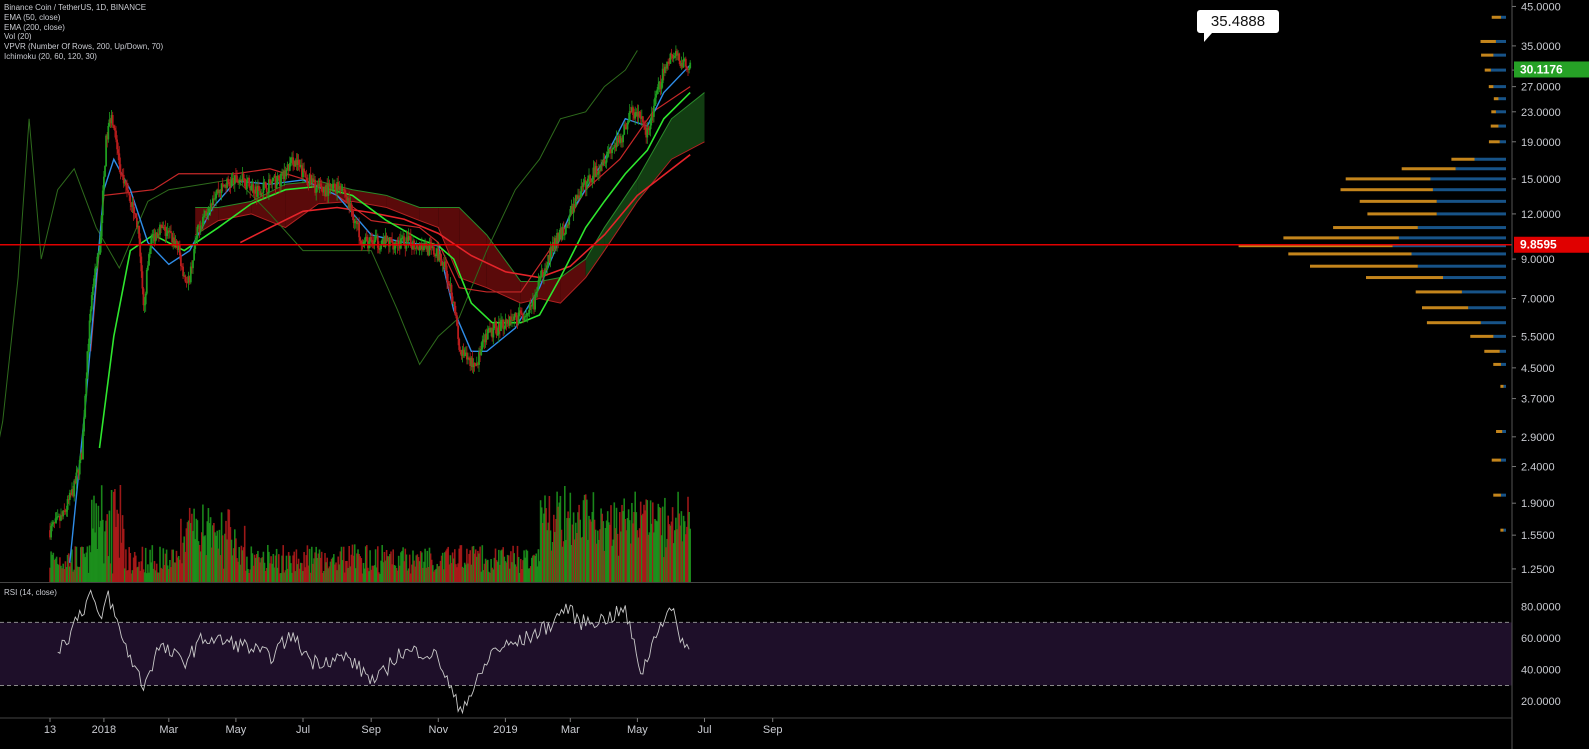 The width and height of the screenshot is (1589, 749). I want to click on cloud-segment, so click(503, 269).